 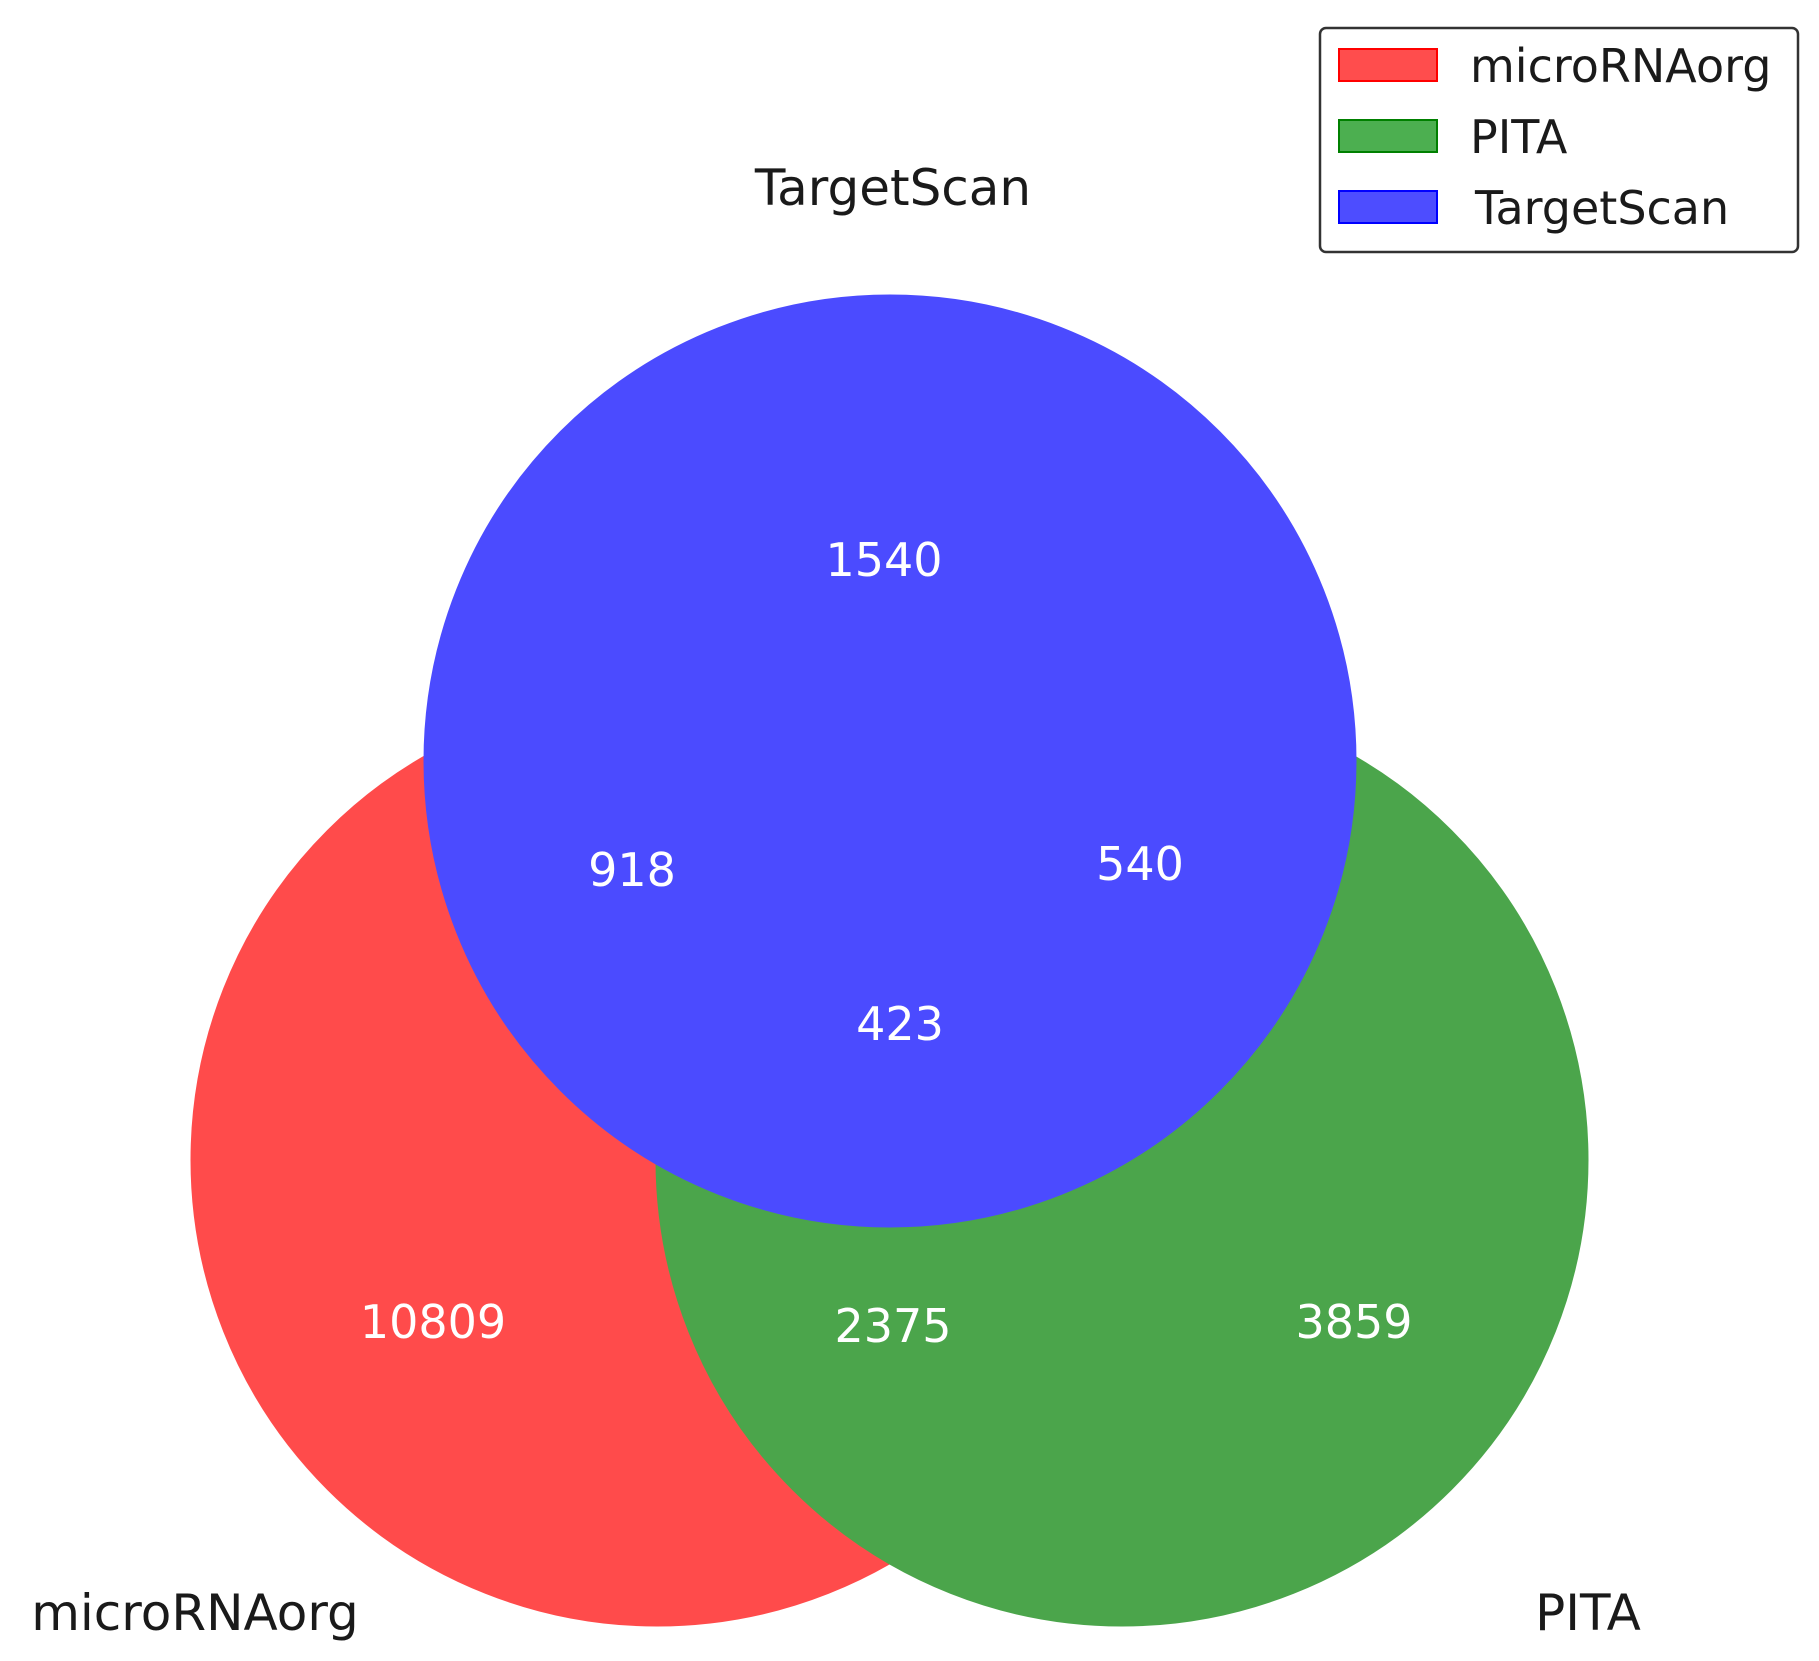 I want to click on legend-swatch-PITA, so click(x=1388, y=136).